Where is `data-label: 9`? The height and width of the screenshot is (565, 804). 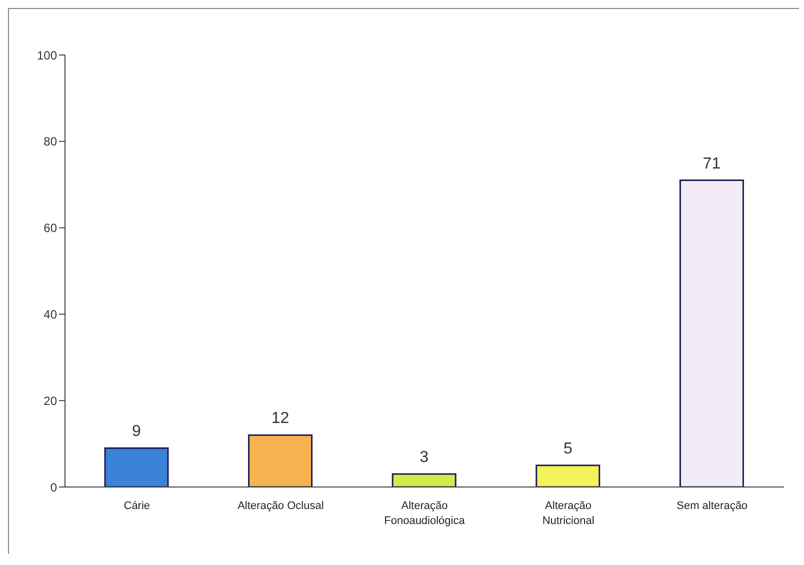
data-label: 9 is located at coordinates (137, 431).